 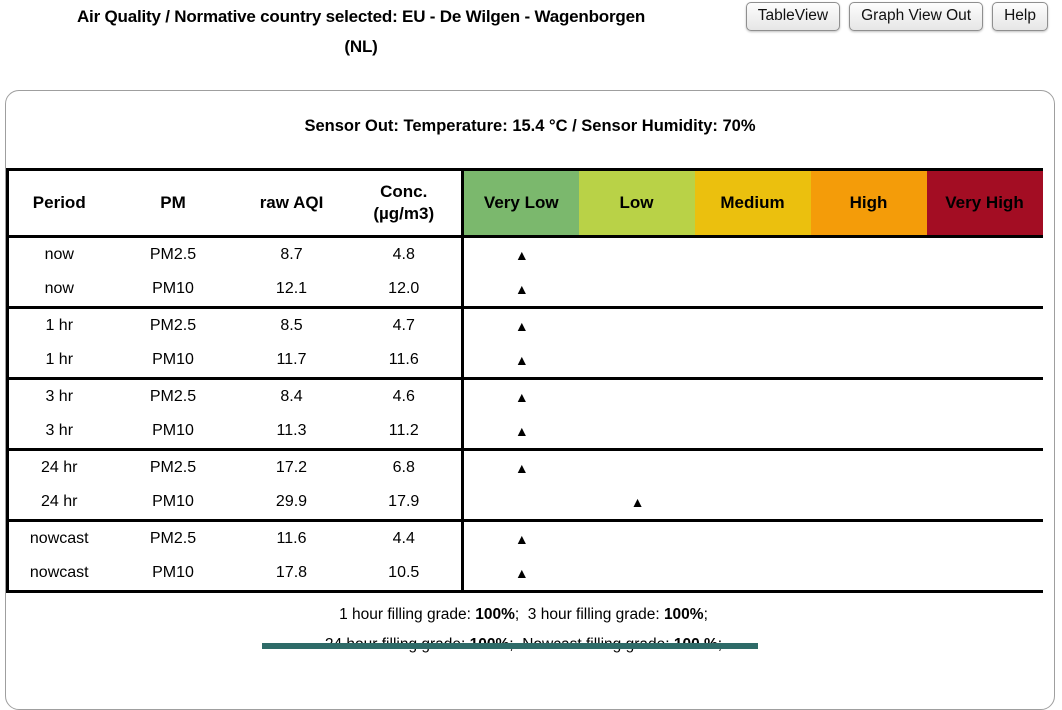 I want to click on cell-conc: 4.8, so click(x=403, y=254).